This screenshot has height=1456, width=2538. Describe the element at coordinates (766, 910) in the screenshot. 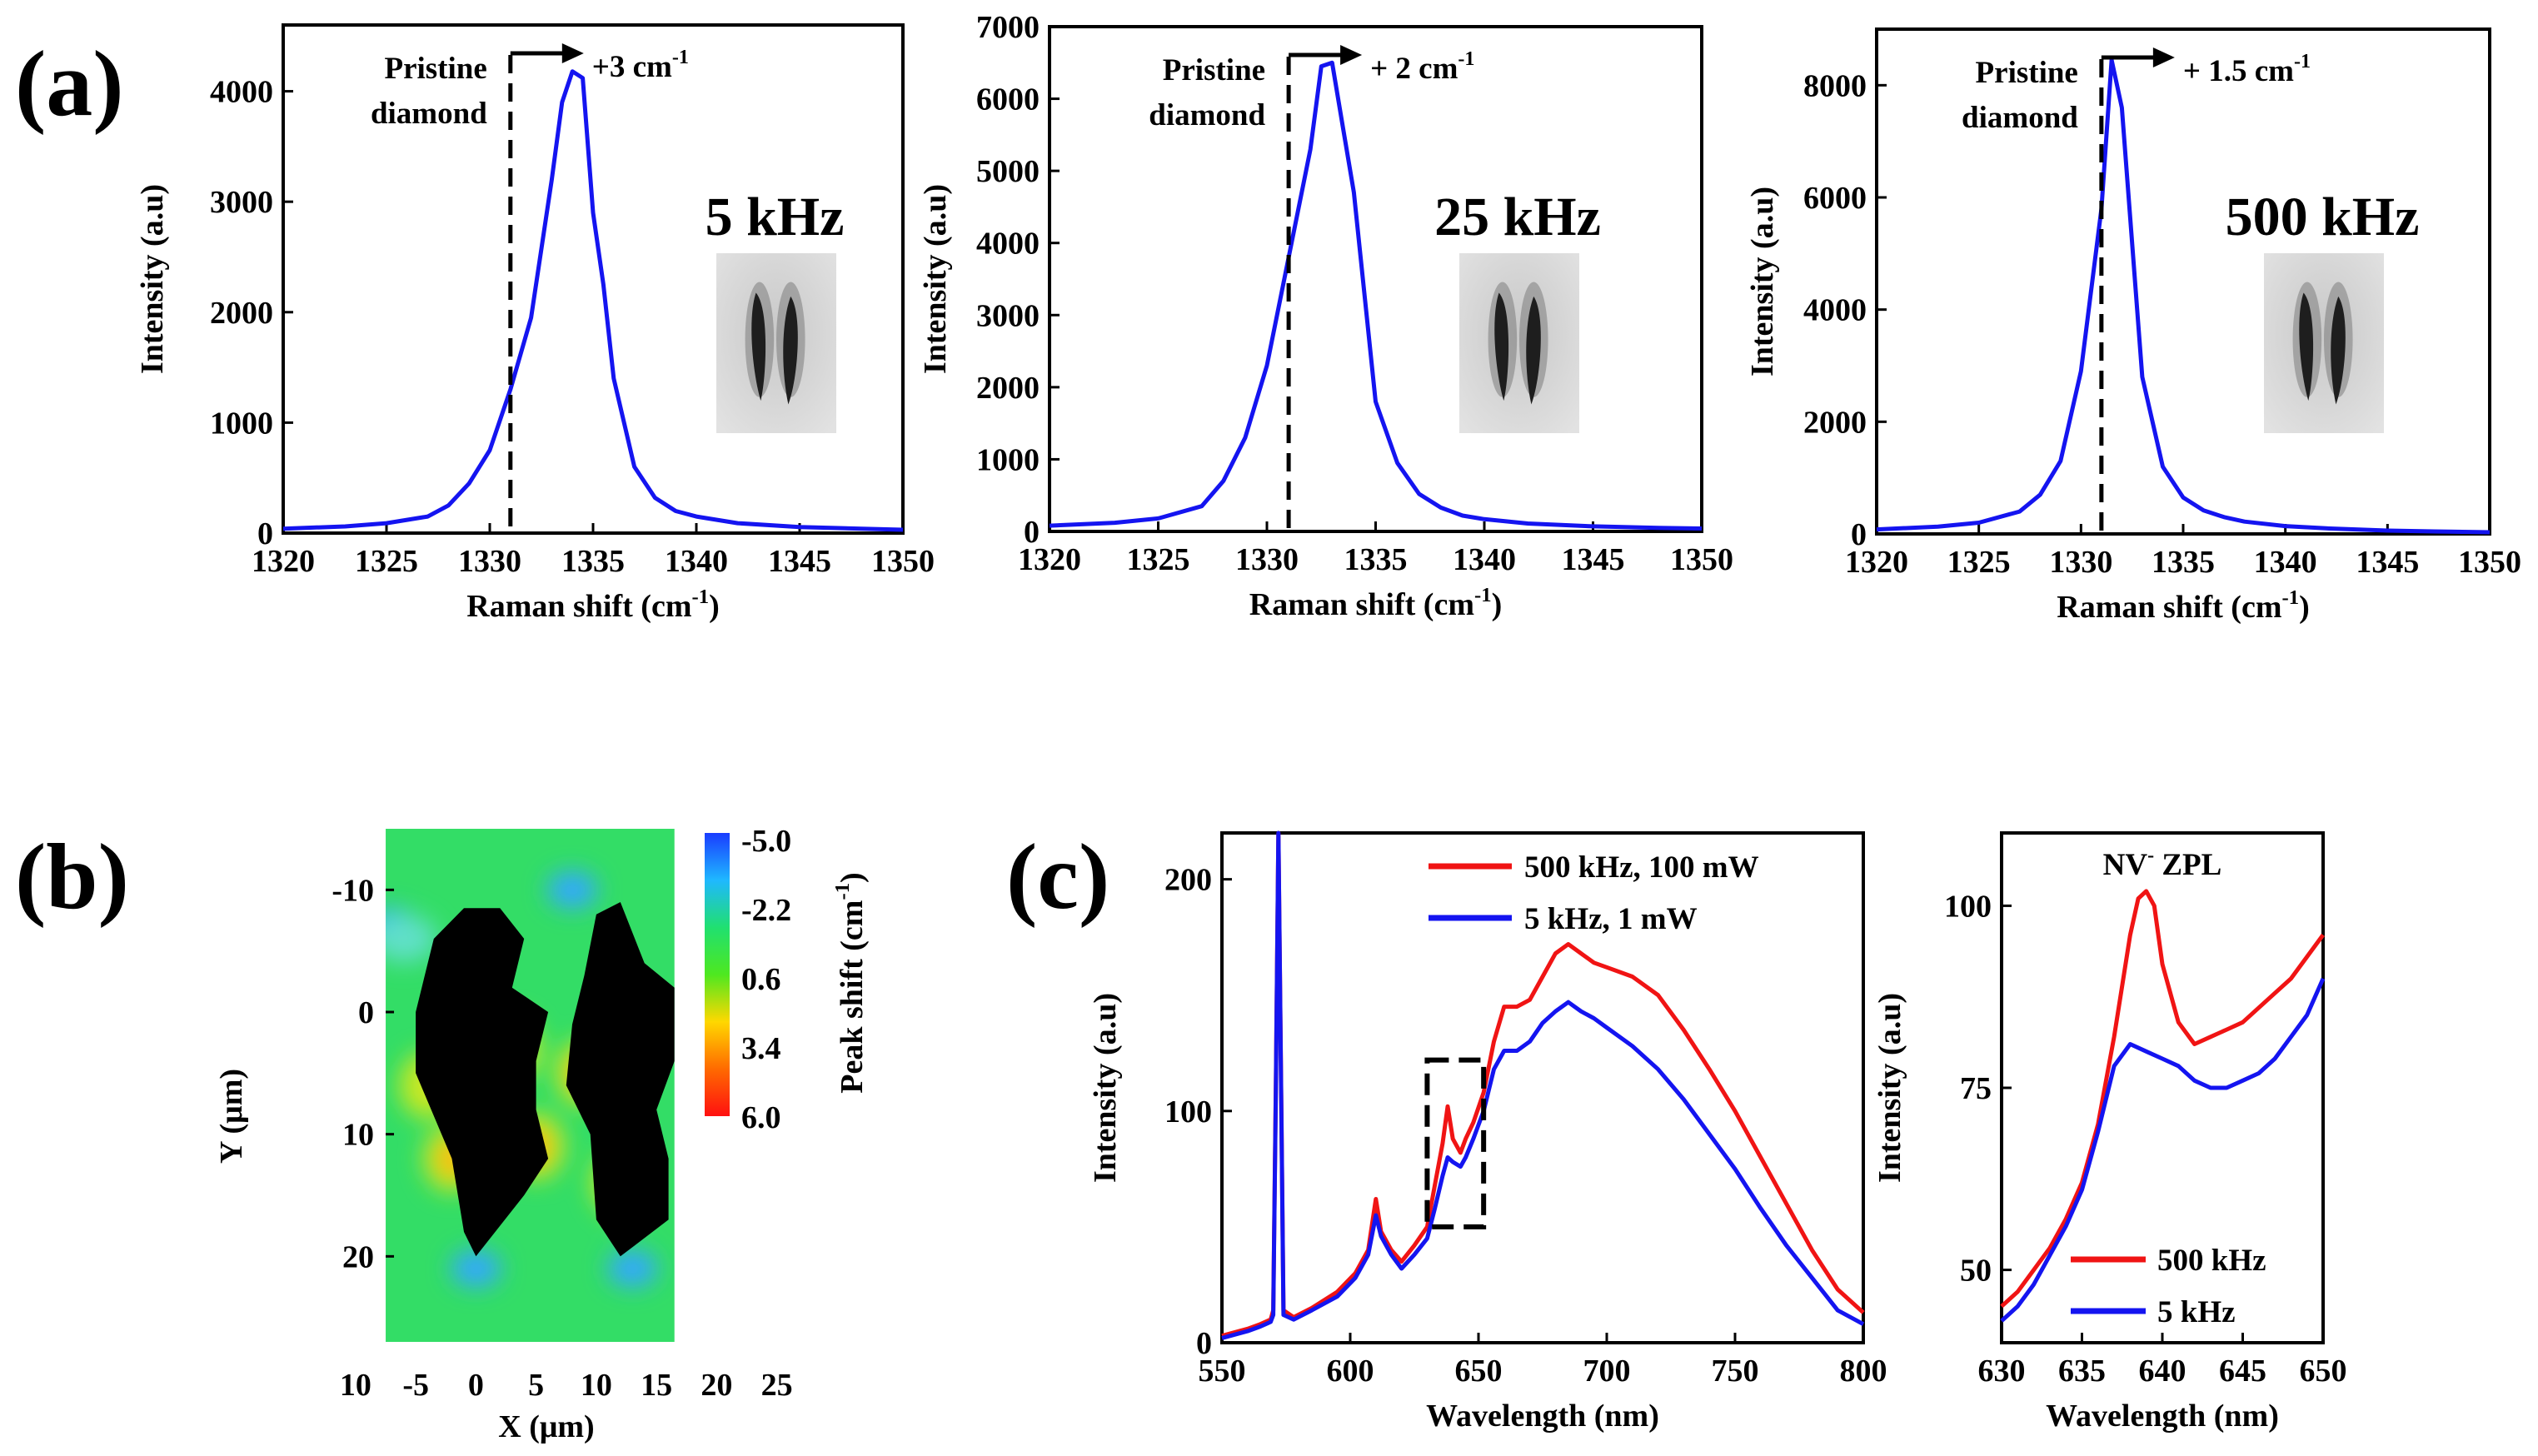

I see `colorbar-tick-label: -2.2` at that location.